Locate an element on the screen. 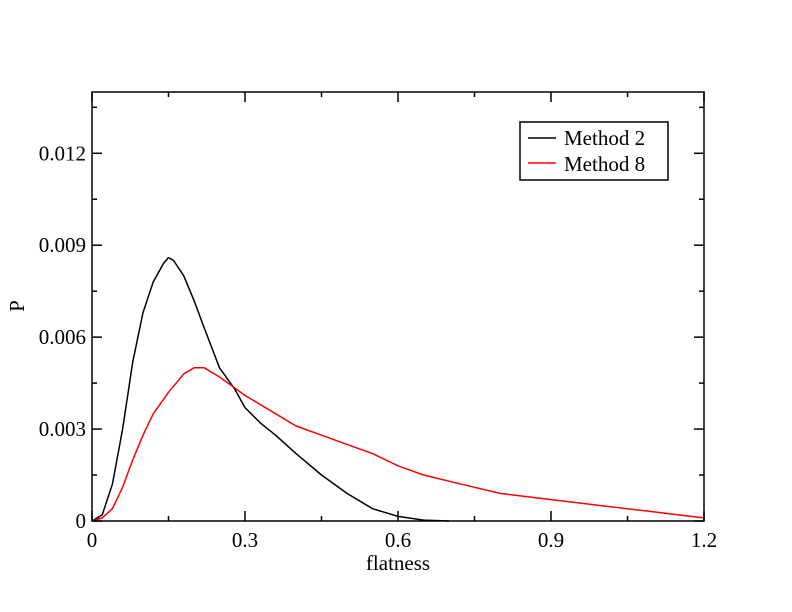 The height and width of the screenshot is (612, 792). x-axis-title: flatness is located at coordinates (398, 563).